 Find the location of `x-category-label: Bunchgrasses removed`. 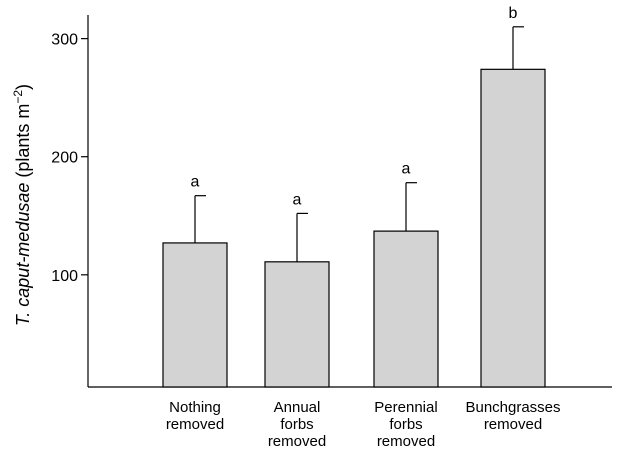

x-category-label: Bunchgrasses removed is located at coordinates (512, 416).